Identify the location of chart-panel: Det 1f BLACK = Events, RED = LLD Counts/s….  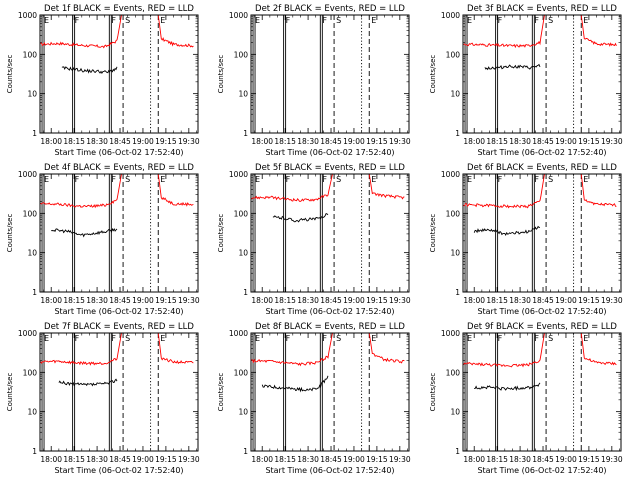
(103, 80).